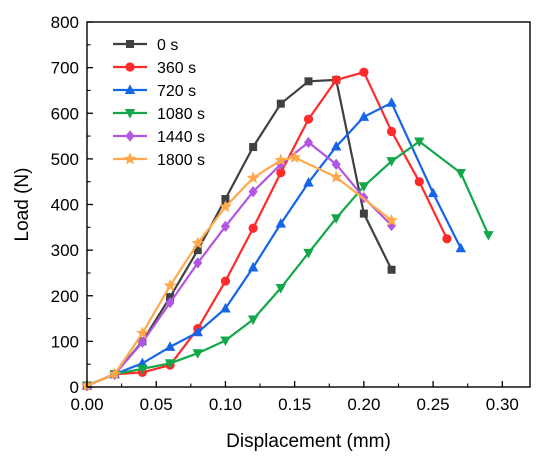 Image resolution: width=550 pixels, height=462 pixels. I want to click on x-tick-label: 0.10, so click(225, 404).